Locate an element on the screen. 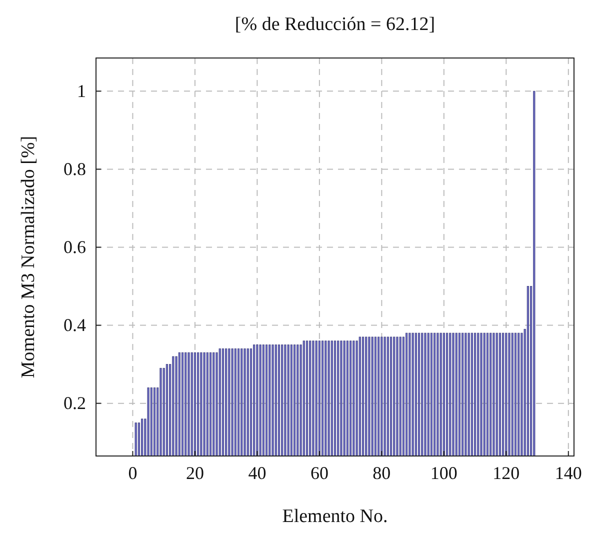 Image resolution: width=590 pixels, height=533 pixels. y-tick-label: 0.8 is located at coordinates (75, 168).